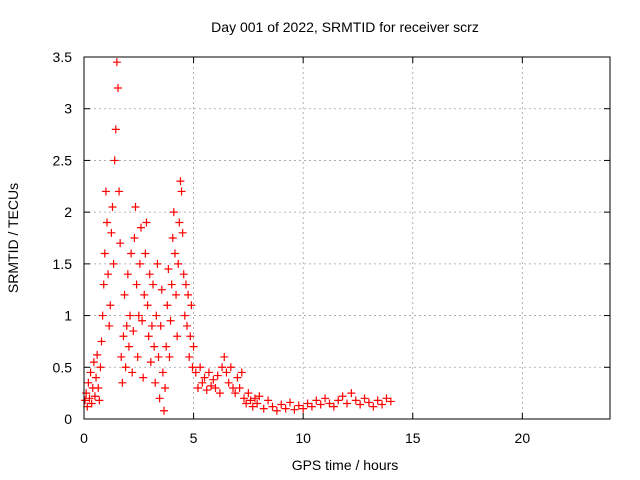 This screenshot has height=480, width=640. Describe the element at coordinates (63, 264) in the screenshot. I see `y-tick-label: 1.5` at that location.